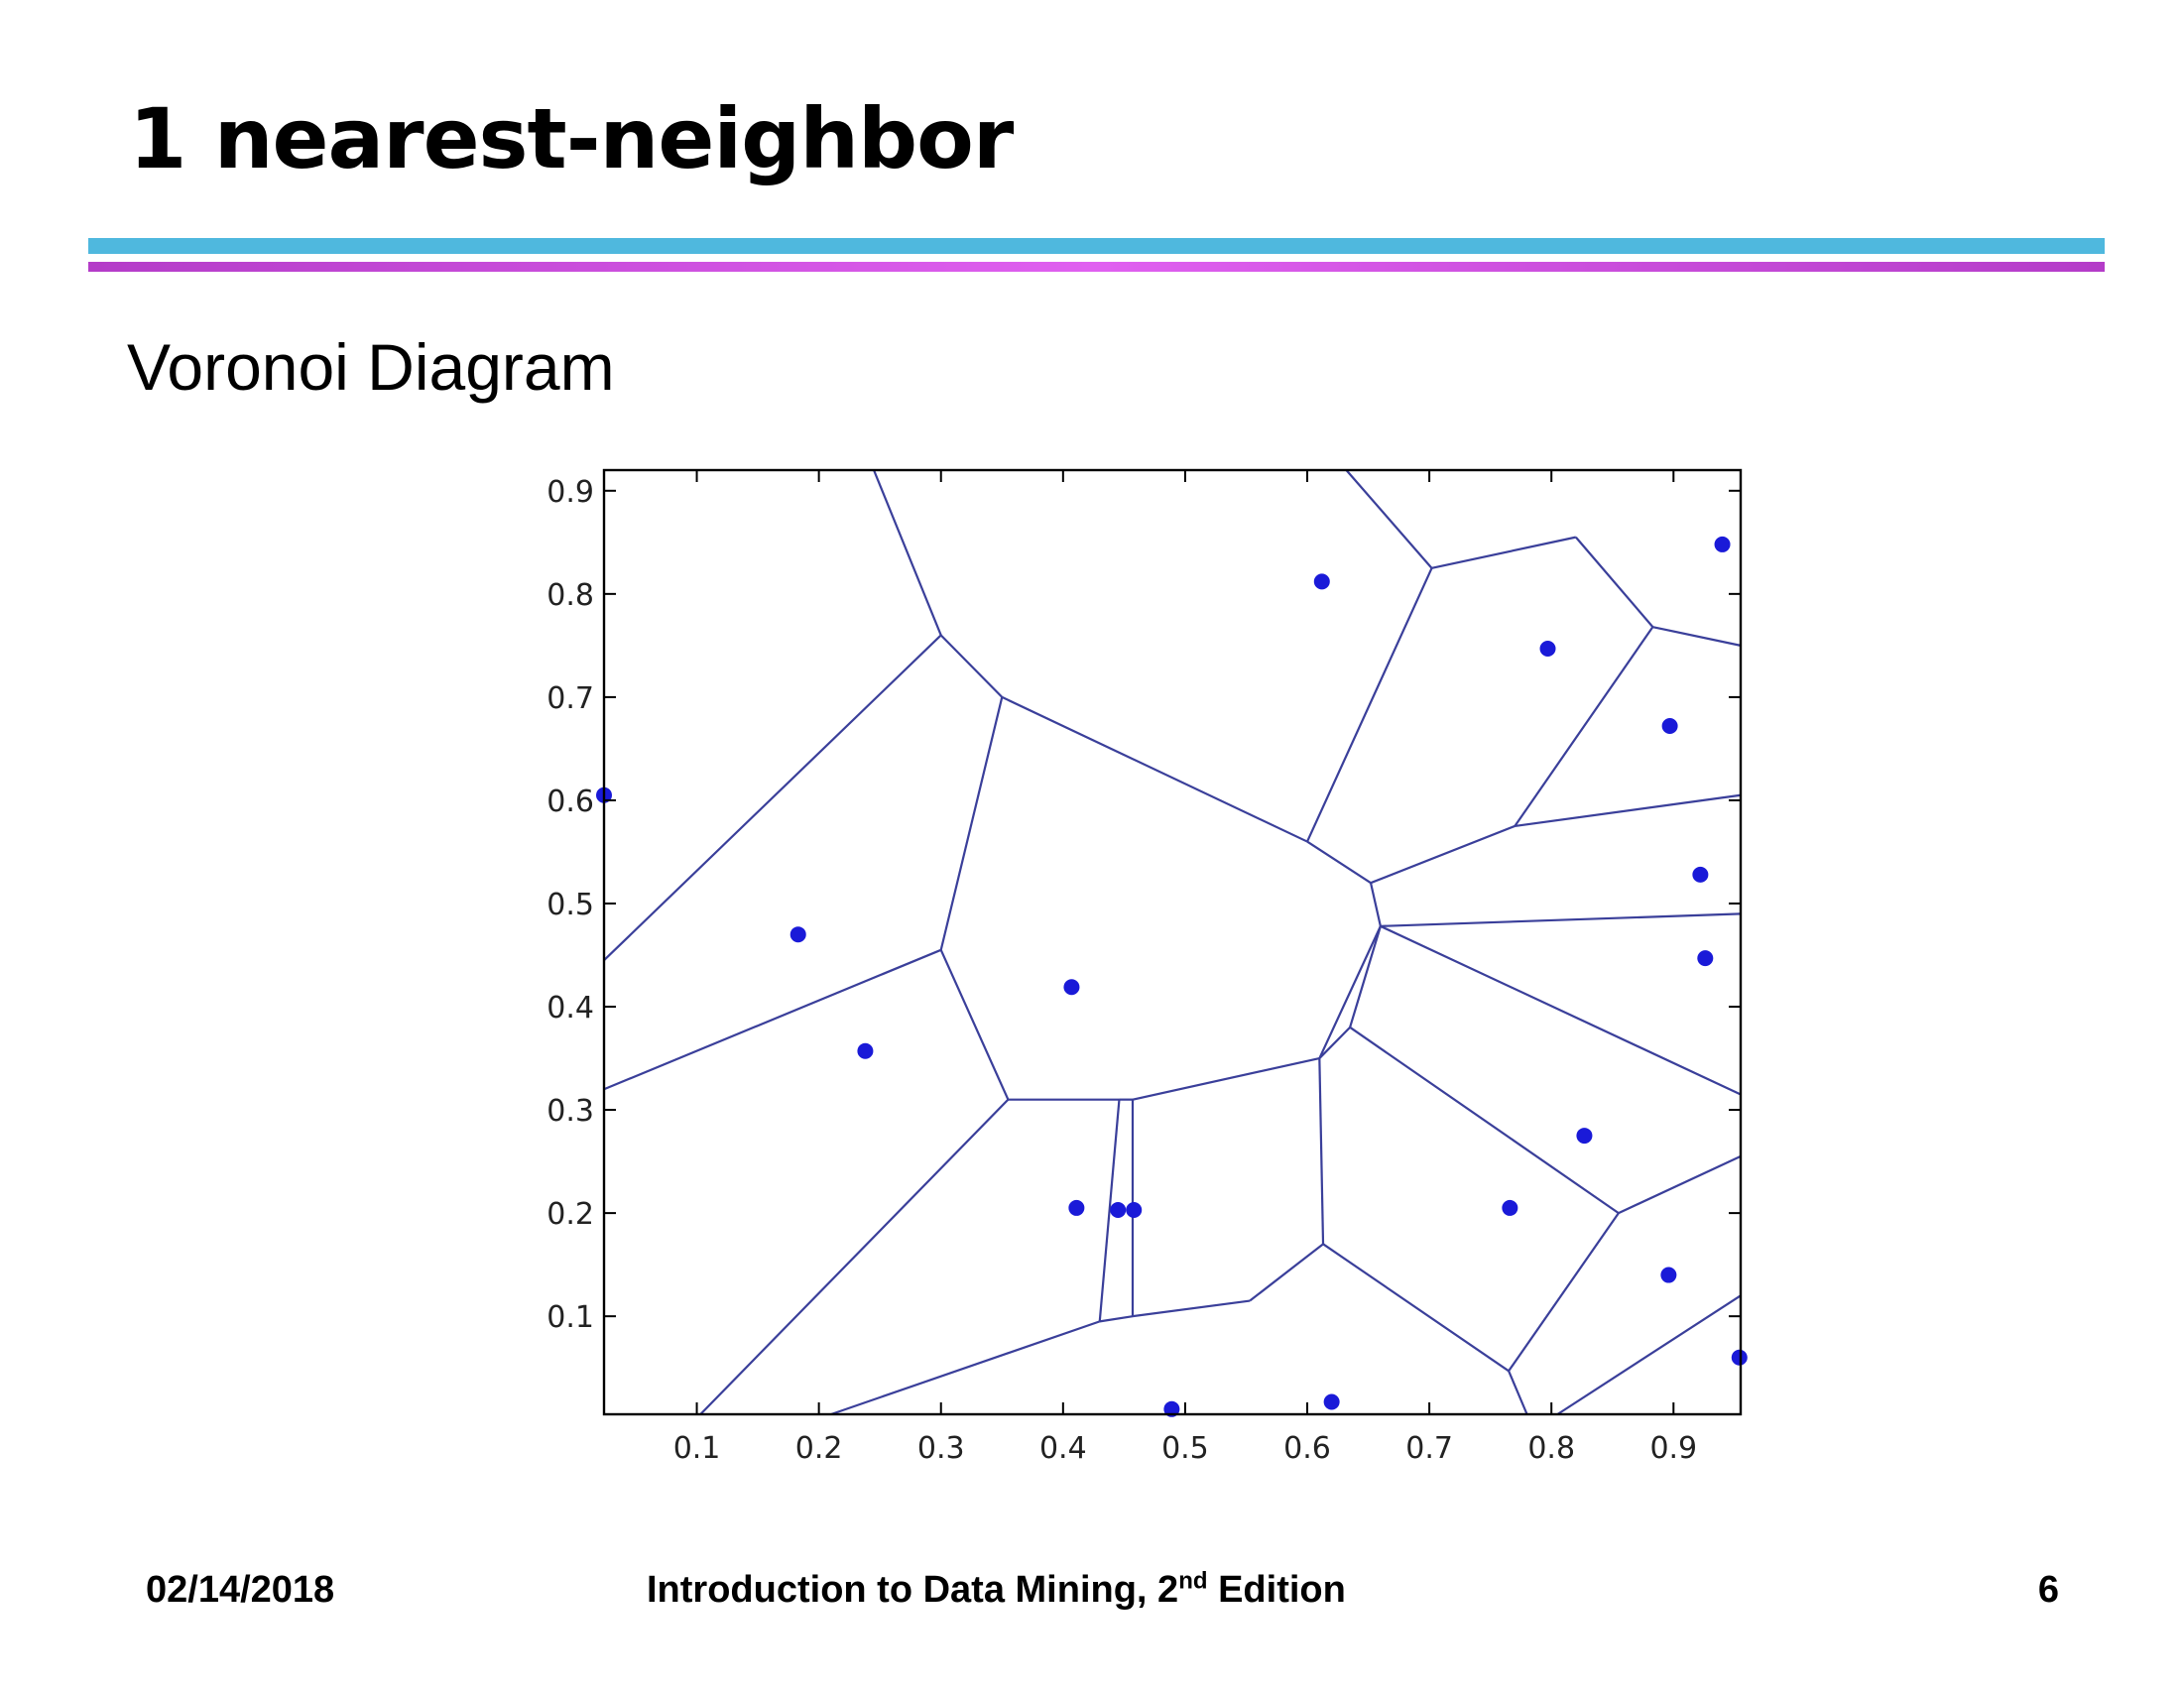 This screenshot has width=2184, height=1692. Describe the element at coordinates (1185, 1448) in the screenshot. I see `x-tick-label: 0.5` at that location.